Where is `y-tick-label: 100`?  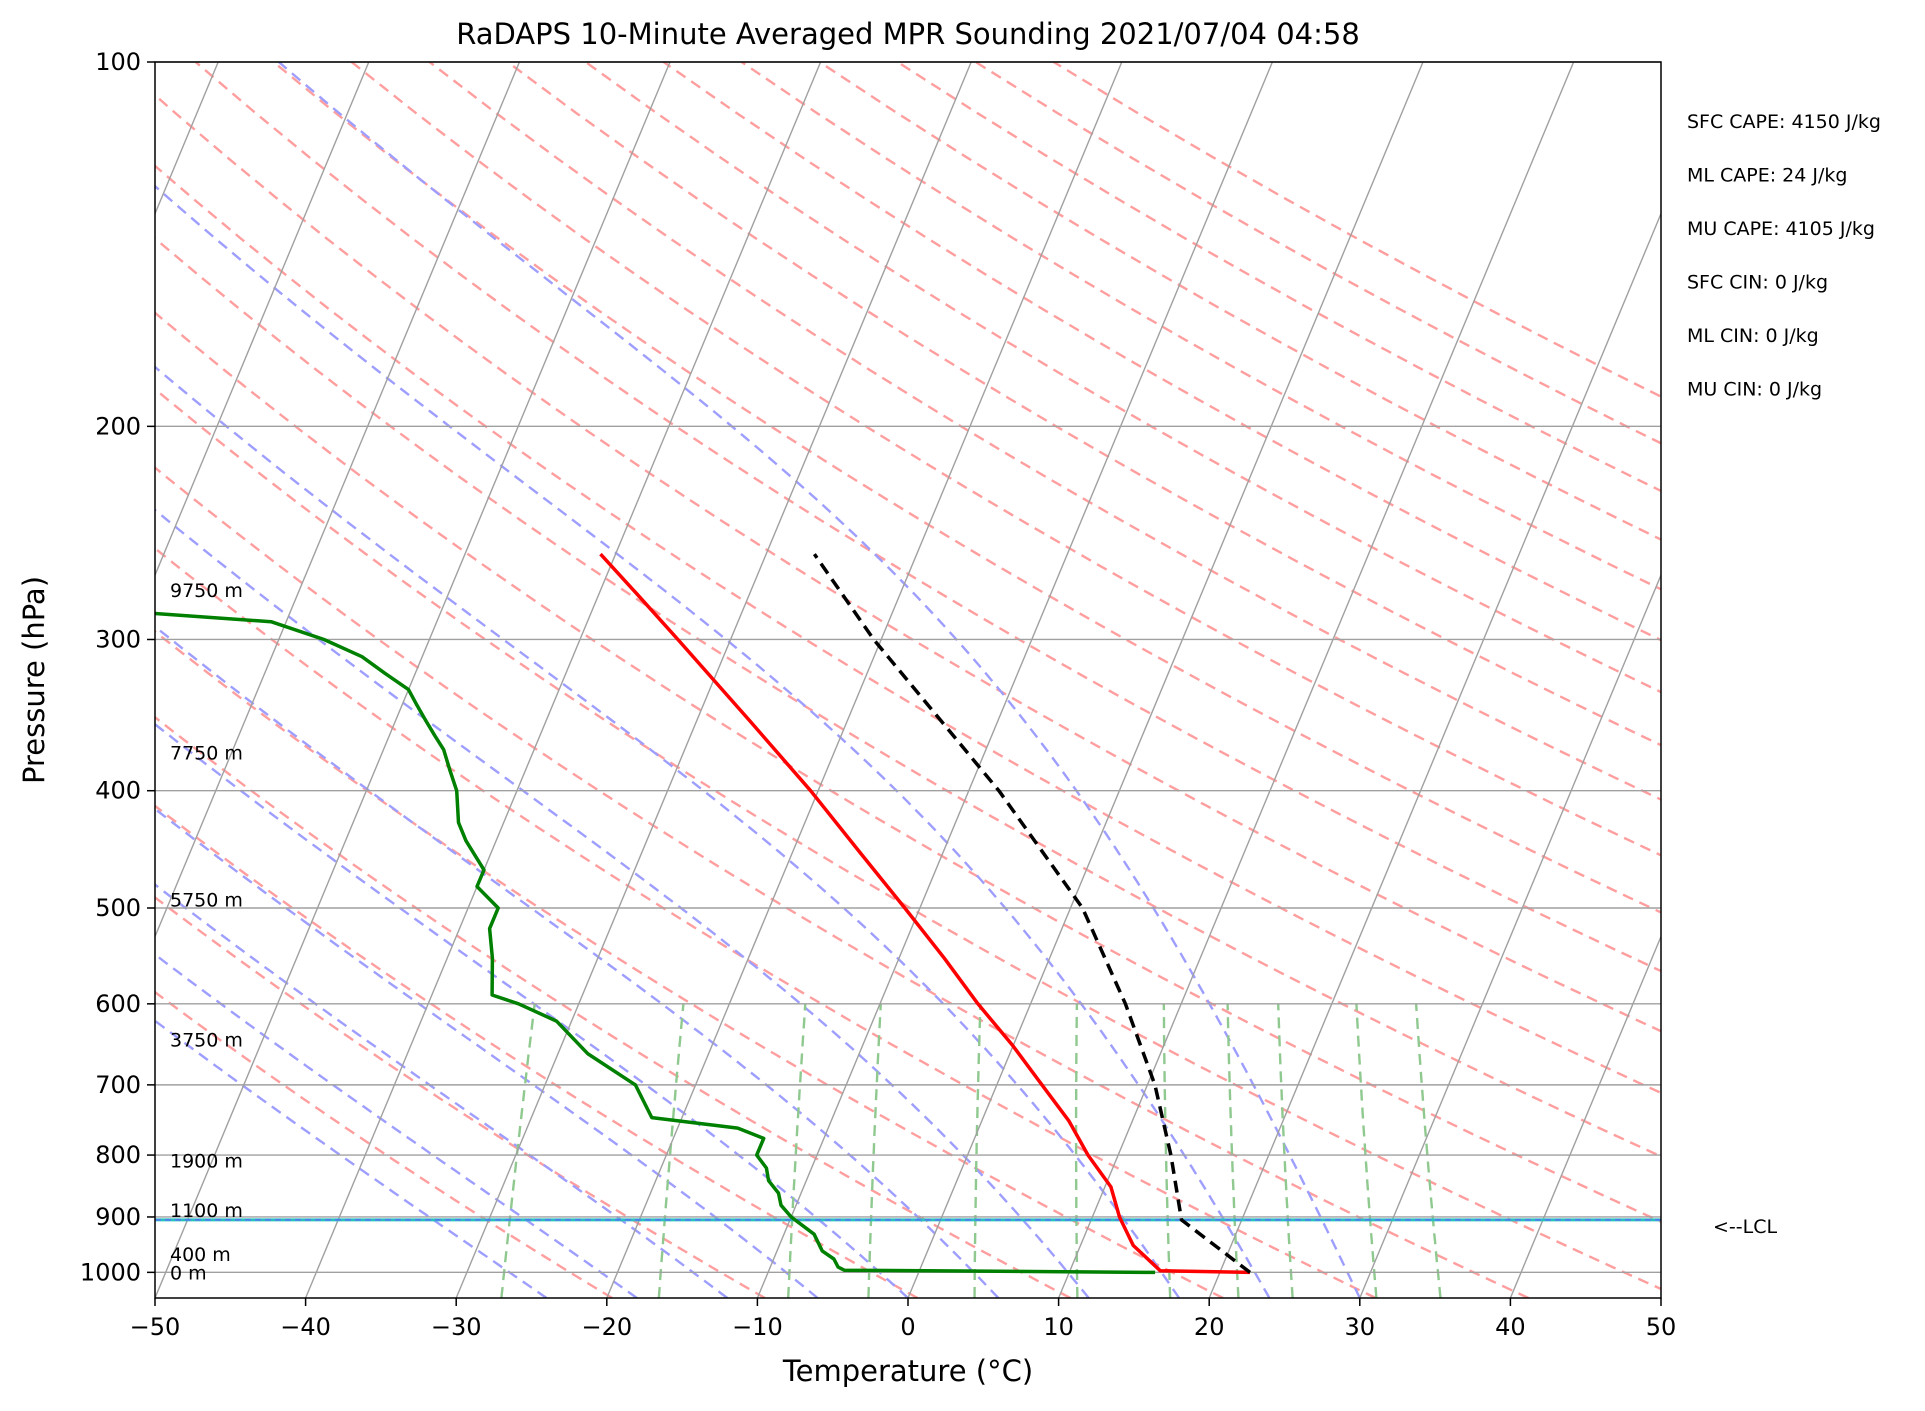 y-tick-label: 100 is located at coordinates (118, 62).